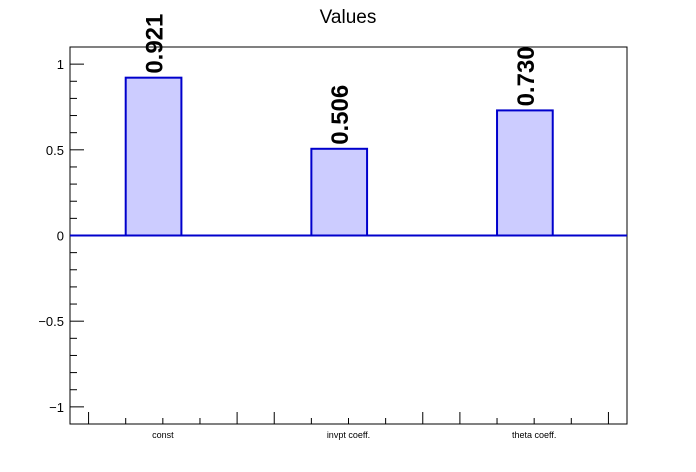 The height and width of the screenshot is (472, 696). I want to click on y-axis: −1 −0.5 0 0.5 1, so click(61, 235).